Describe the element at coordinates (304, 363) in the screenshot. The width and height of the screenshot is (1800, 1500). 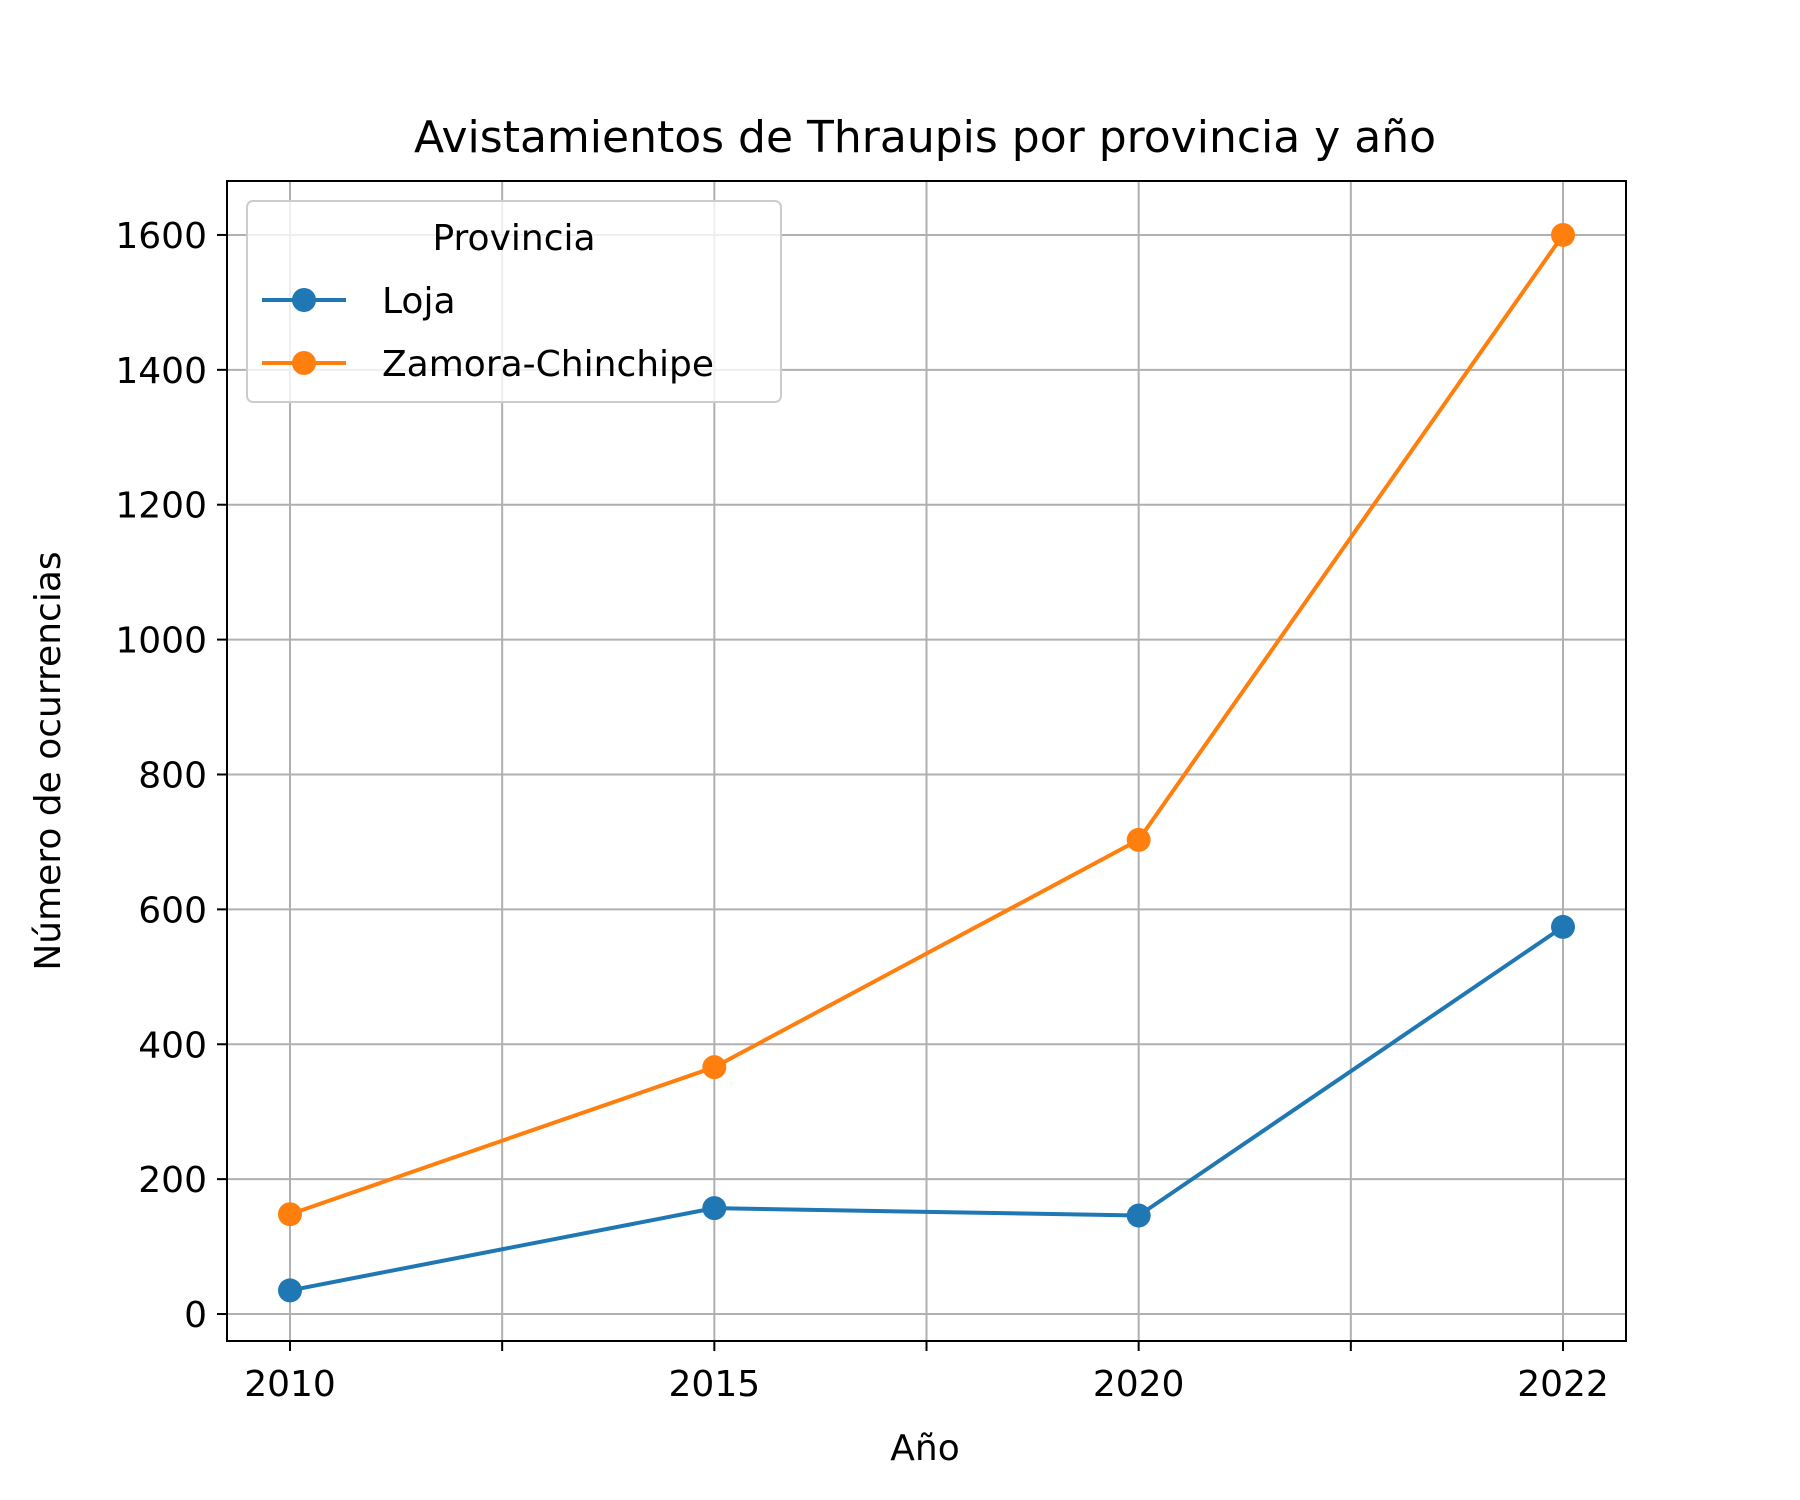
I see `legend-marker-zamora-chinchipe` at that location.